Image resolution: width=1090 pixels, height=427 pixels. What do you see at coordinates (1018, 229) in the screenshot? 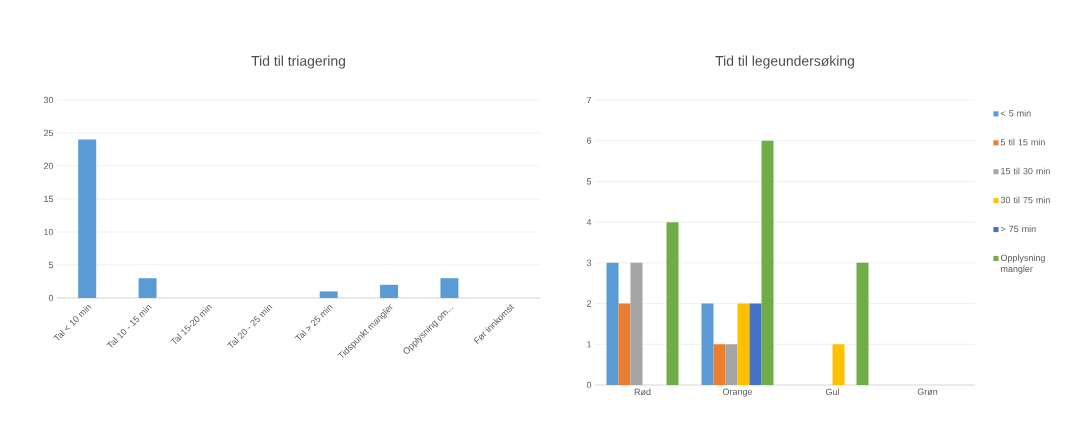
I see `legend-label: > 75 min` at bounding box center [1018, 229].